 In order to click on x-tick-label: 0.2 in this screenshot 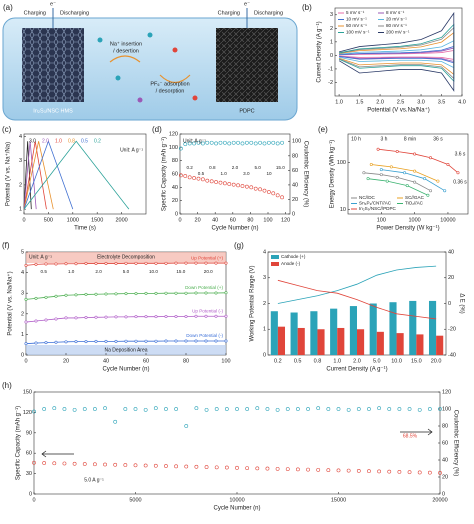, I will do `click(278, 361)`.